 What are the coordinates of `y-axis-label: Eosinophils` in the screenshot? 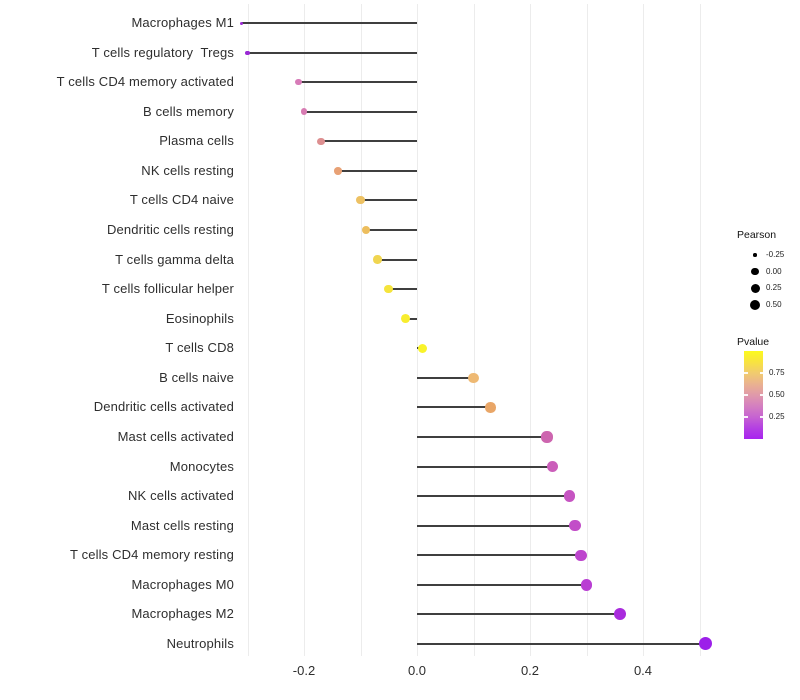 It's located at (199, 318).